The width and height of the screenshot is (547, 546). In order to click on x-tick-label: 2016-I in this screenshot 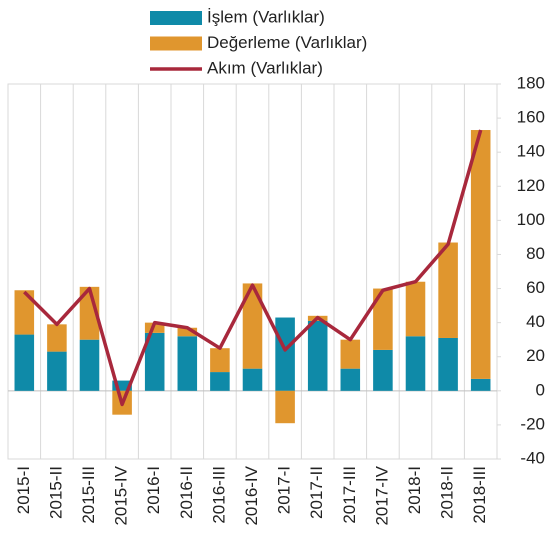, I will do `click(153, 490)`.